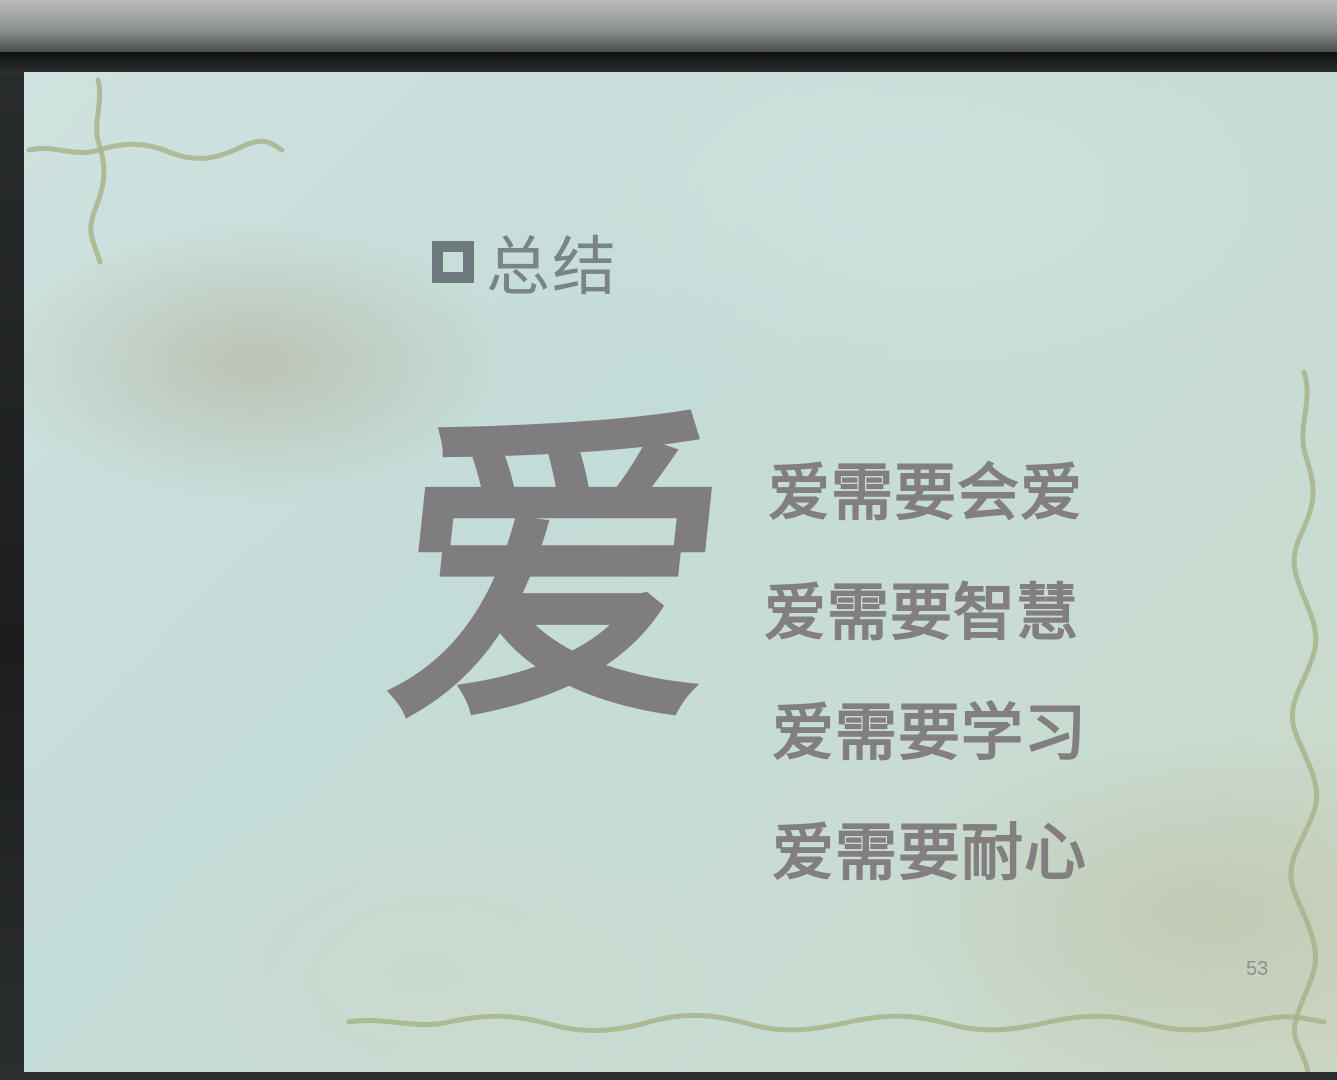  Describe the element at coordinates (668, 26) in the screenshot. I see `projector-screen-housing` at that location.